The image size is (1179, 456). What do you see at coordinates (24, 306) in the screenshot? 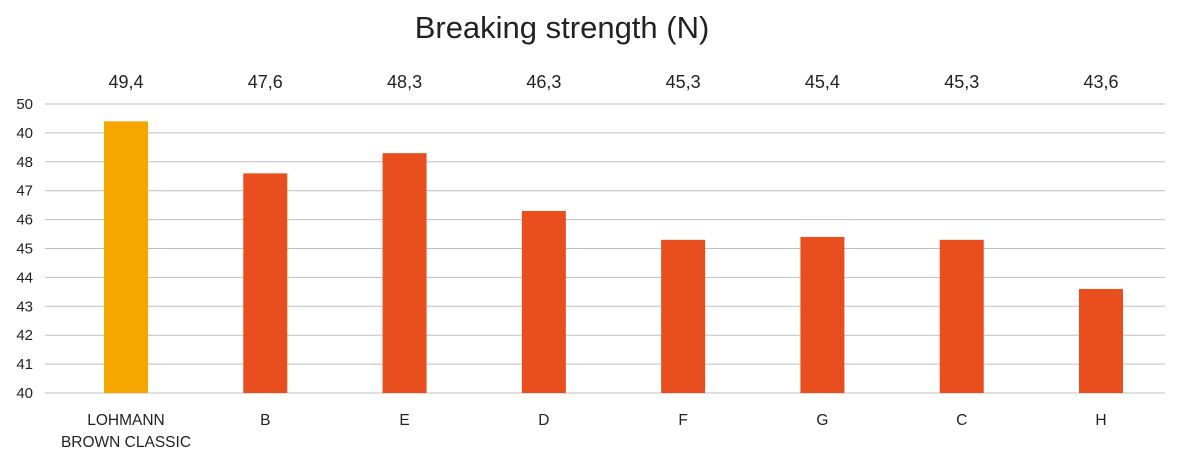
I see `y-tick-label: 43` at bounding box center [24, 306].